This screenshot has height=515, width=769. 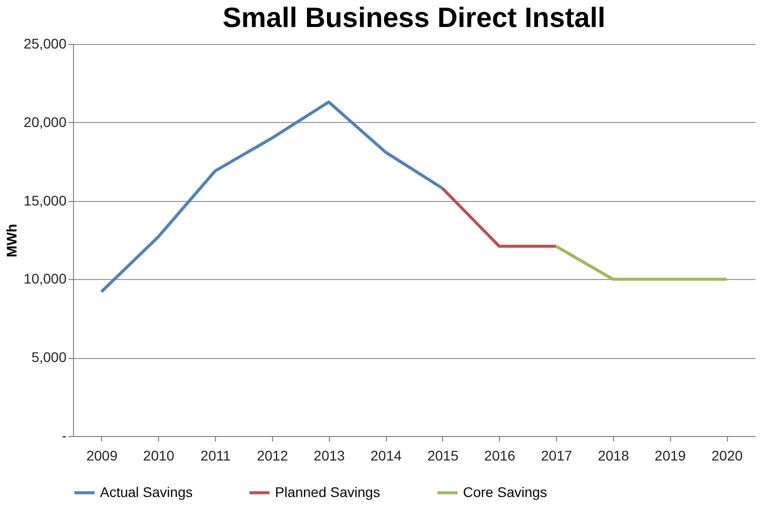 I want to click on x-tick-label: 2018, so click(x=614, y=456).